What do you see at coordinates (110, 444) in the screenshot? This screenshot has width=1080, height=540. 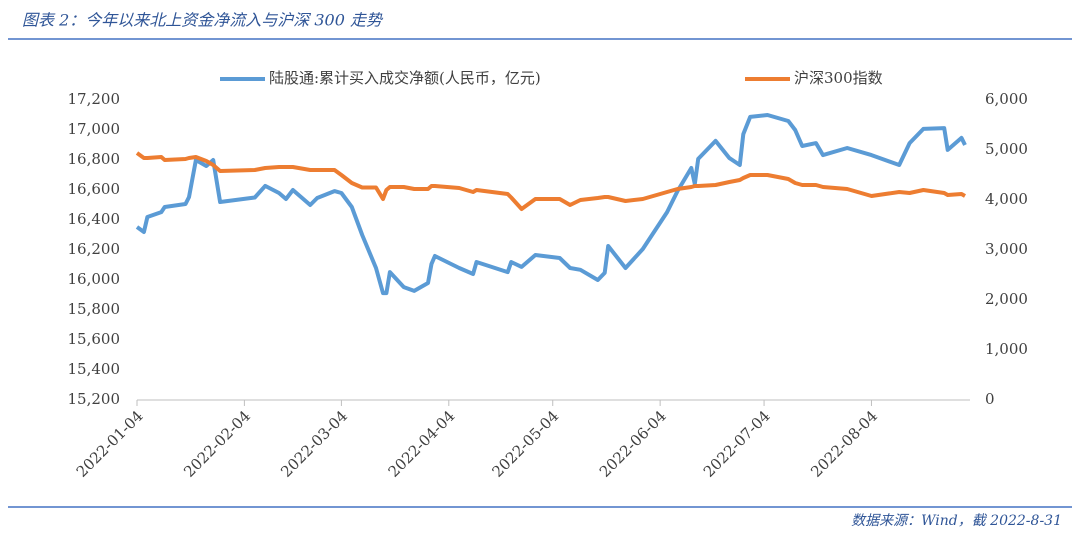 I see `x-tick-label: 2022-01-04` at bounding box center [110, 444].